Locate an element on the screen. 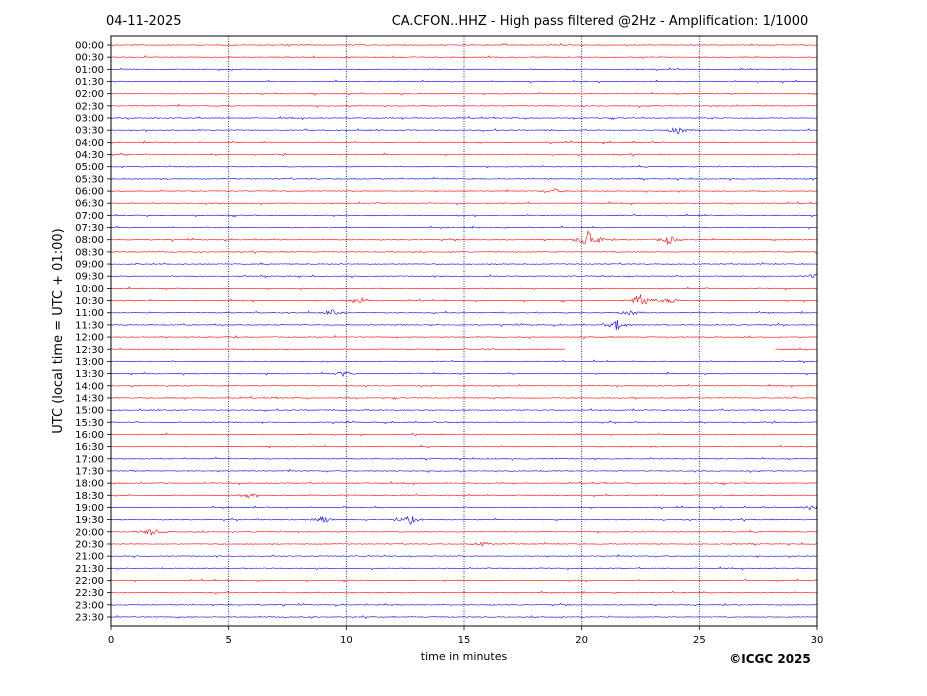 The height and width of the screenshot is (696, 927). y-tick-label: 23:00 is located at coordinates (89, 605).